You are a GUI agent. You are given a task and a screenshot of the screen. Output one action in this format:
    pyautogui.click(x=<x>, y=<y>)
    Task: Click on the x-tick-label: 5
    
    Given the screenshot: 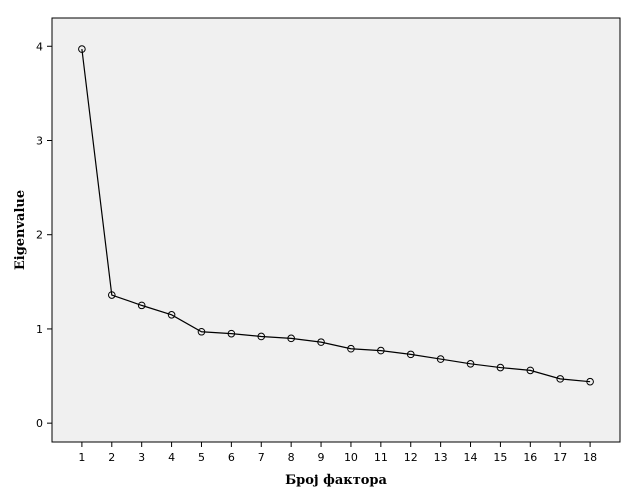 What is the action you would take?
    pyautogui.click(x=201, y=457)
    